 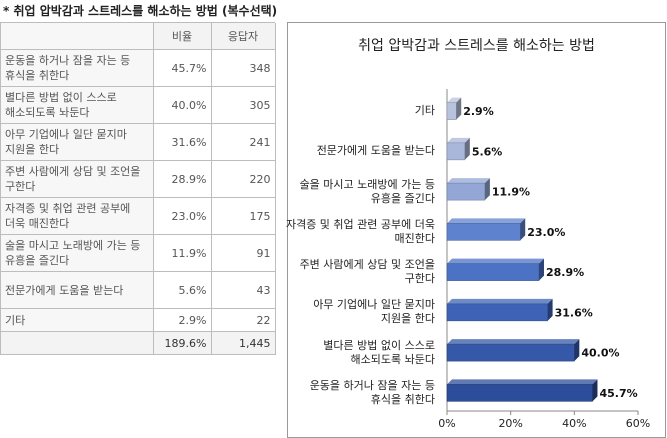 I want to click on row-count: 175, so click(x=243, y=216).